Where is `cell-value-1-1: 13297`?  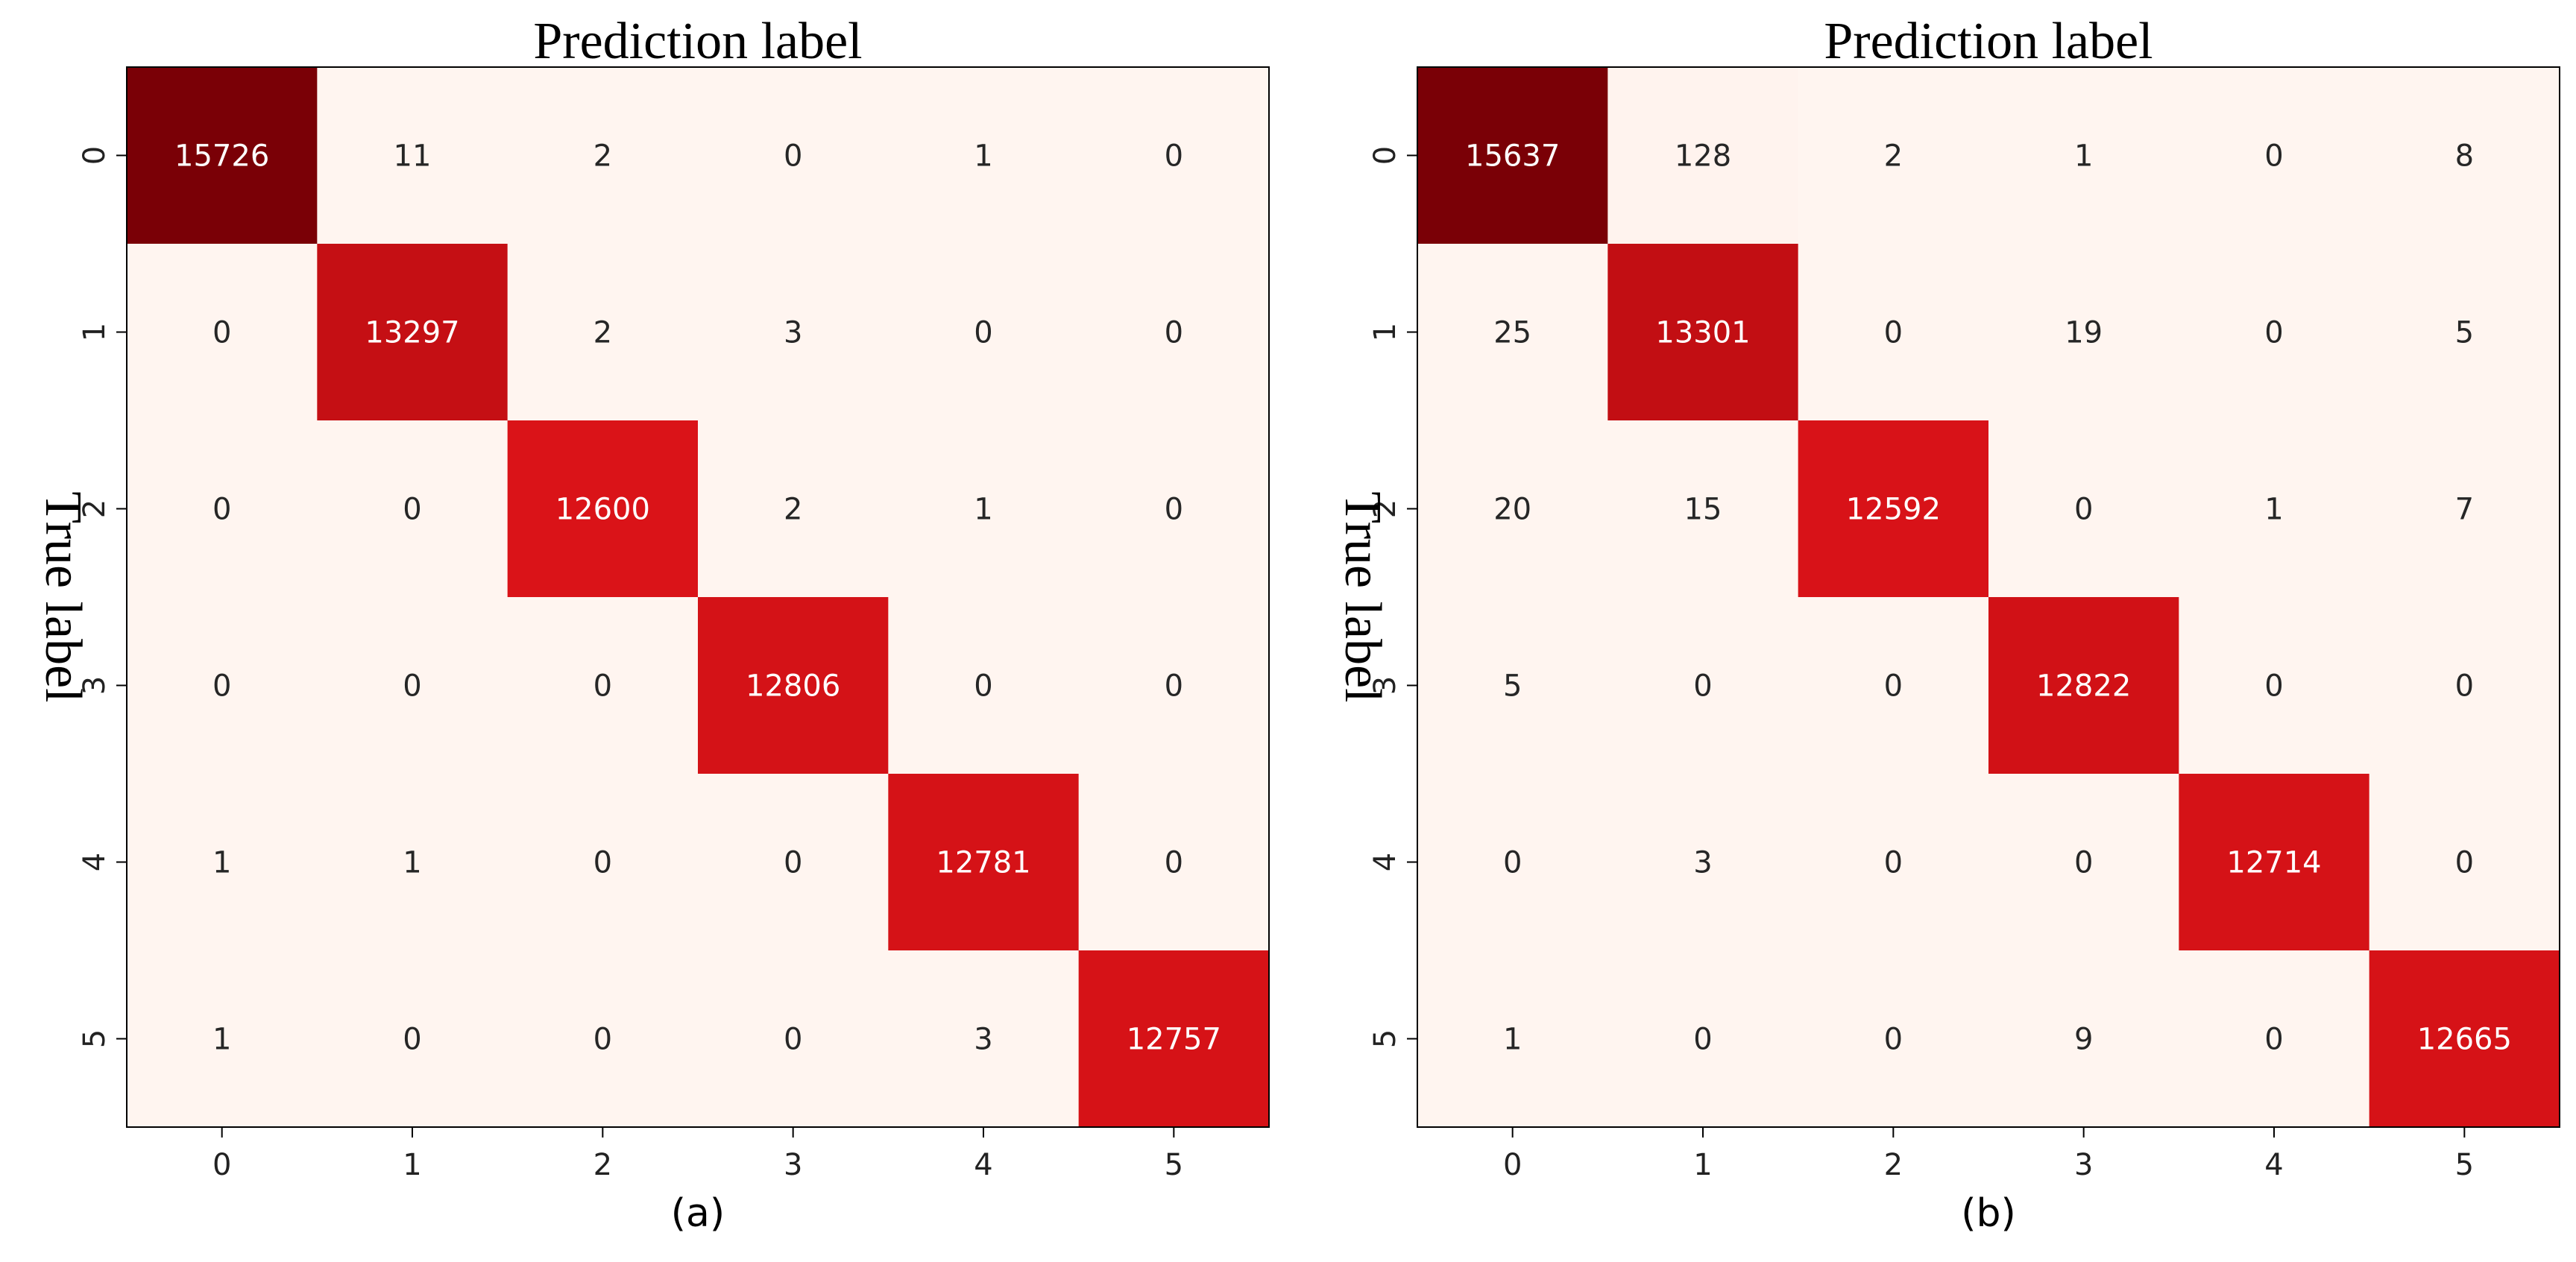 cell-value-1-1: 13297 is located at coordinates (412, 333).